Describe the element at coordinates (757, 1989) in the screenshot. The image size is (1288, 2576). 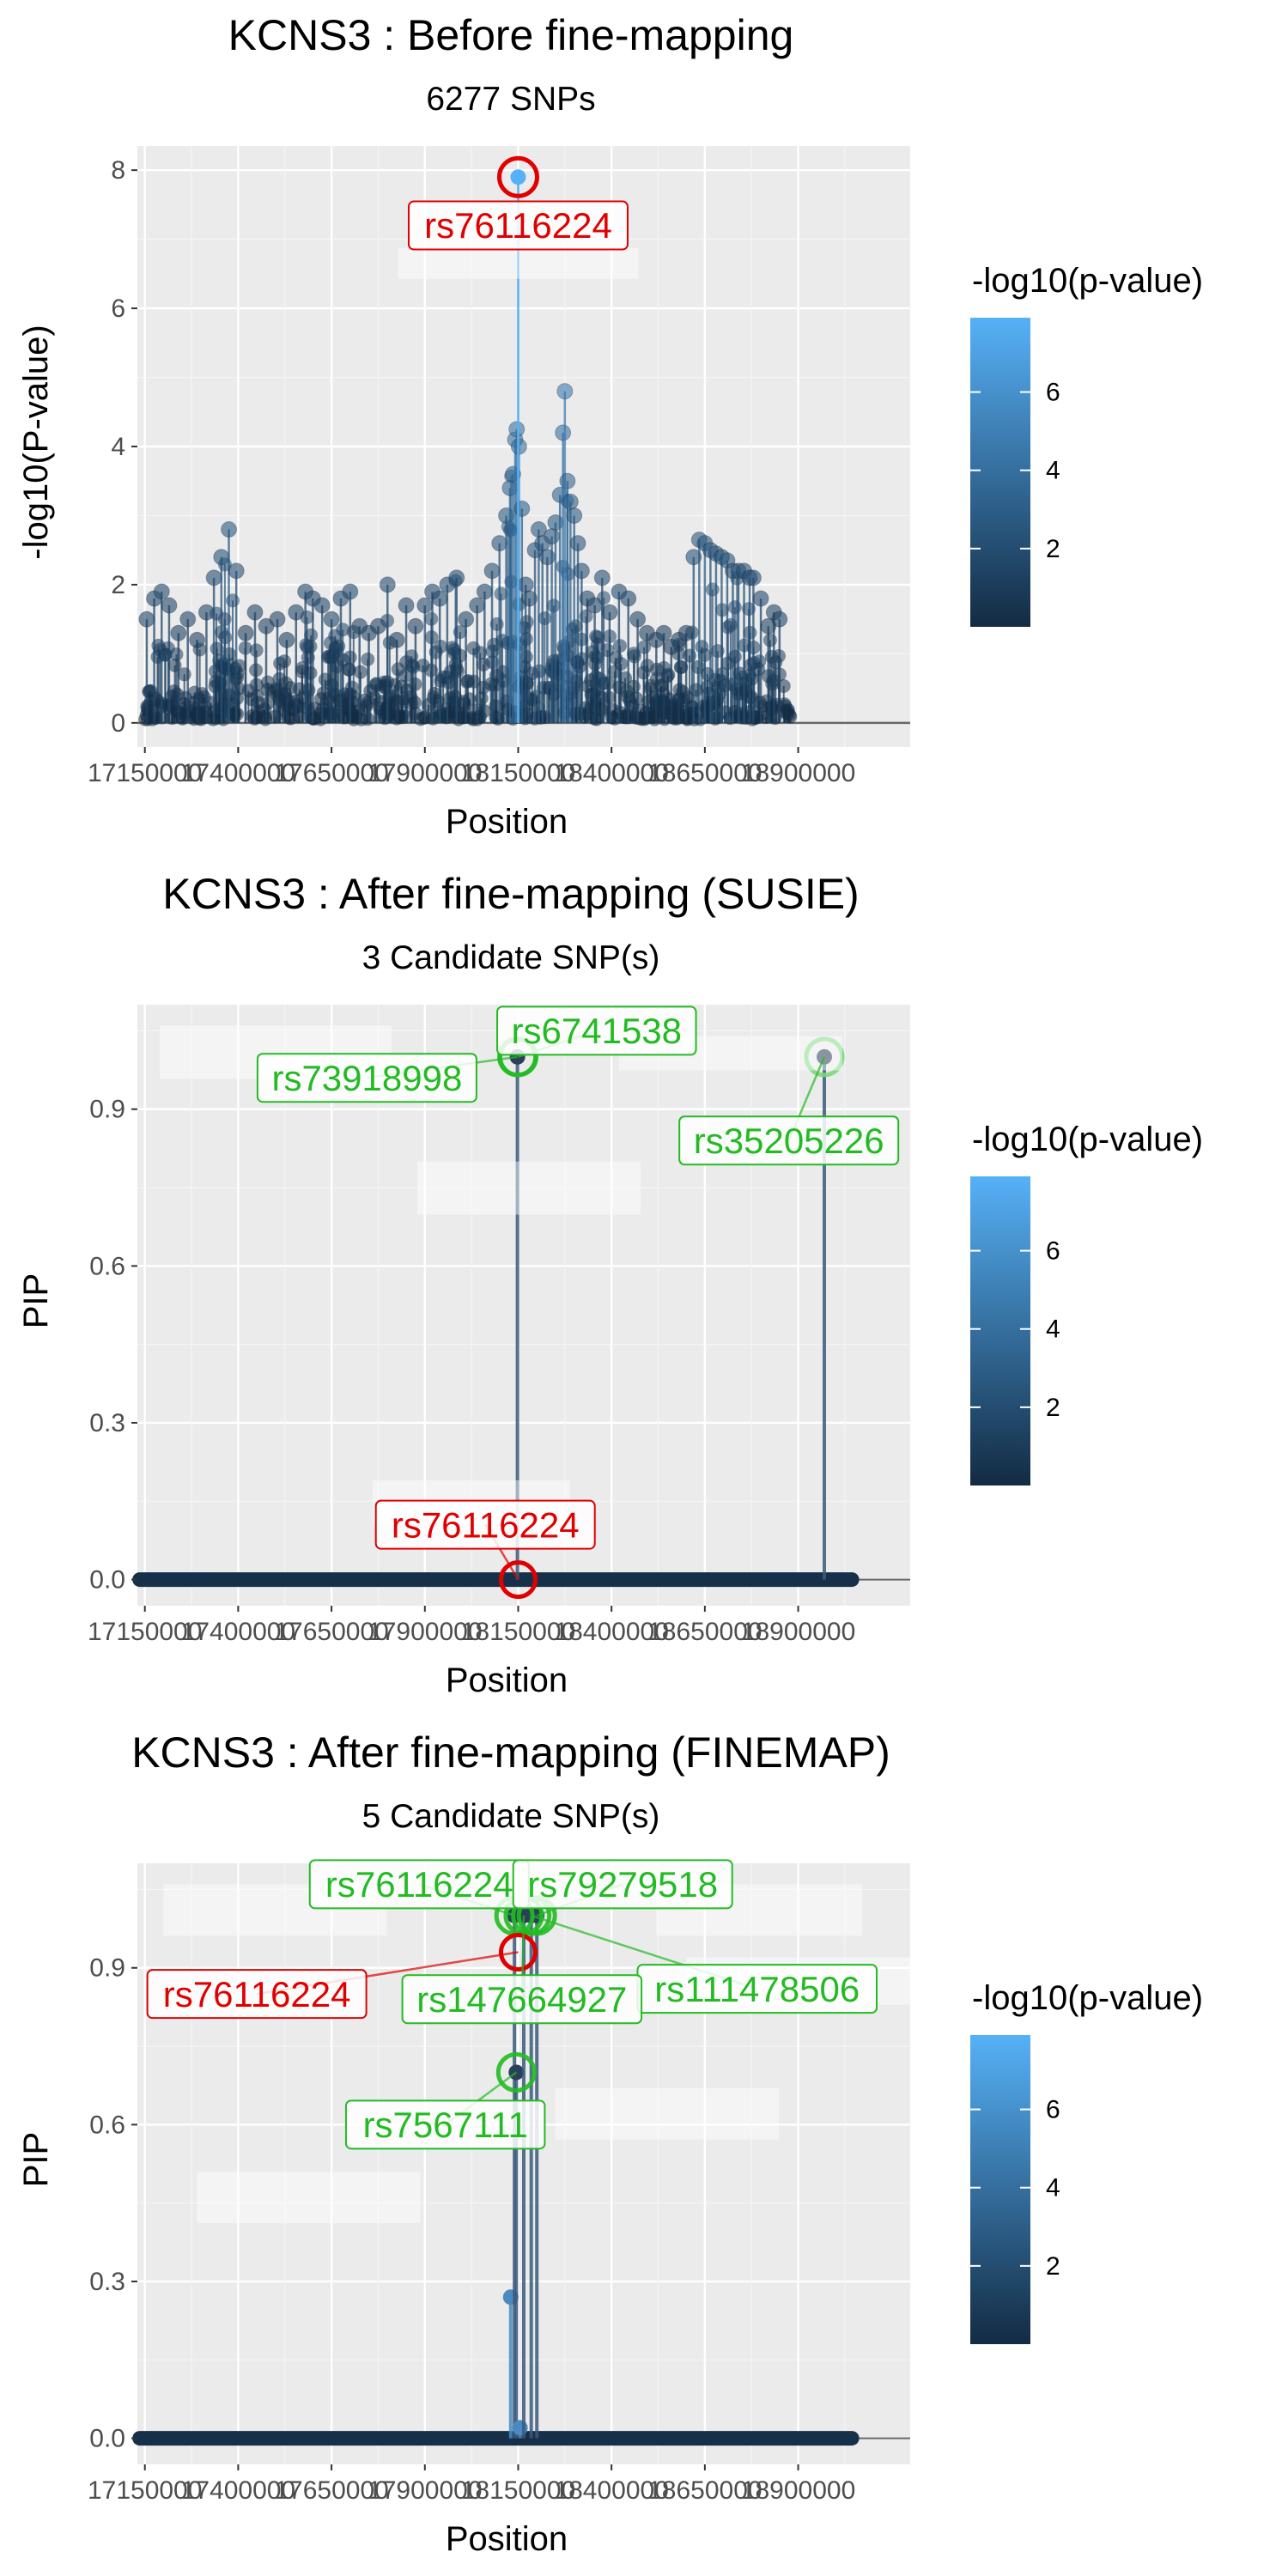
I see `snp-label: rs111478506` at that location.